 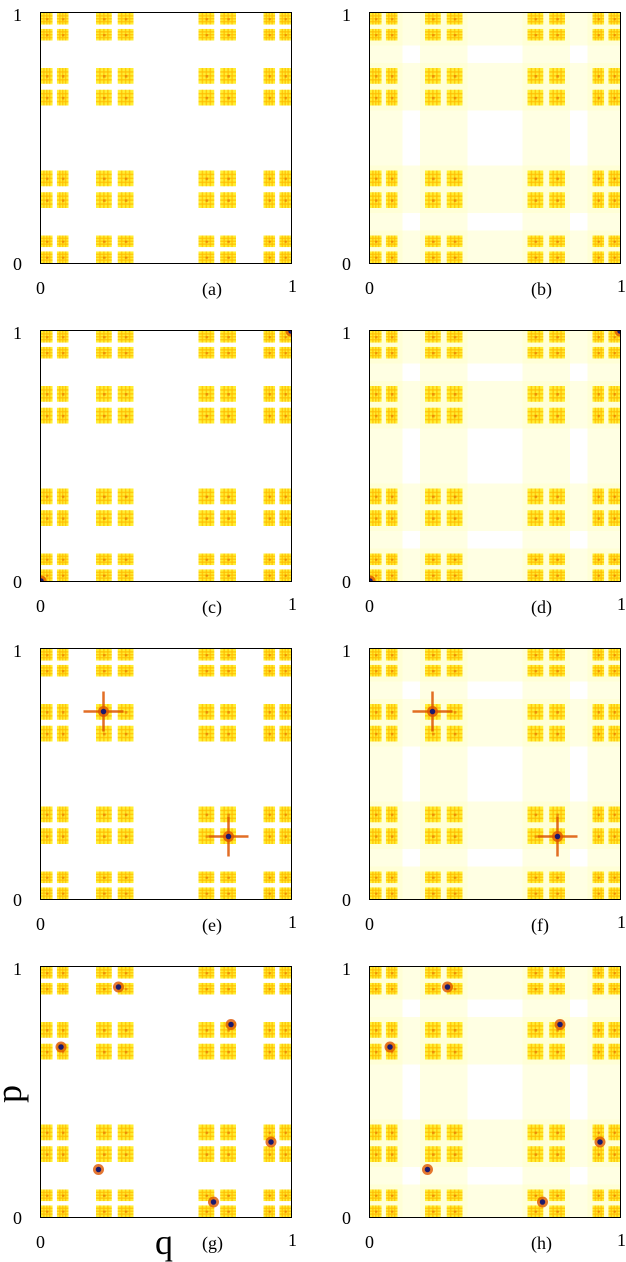 What do you see at coordinates (495, 665) in the screenshot?
I see `halo-row-band` at bounding box center [495, 665].